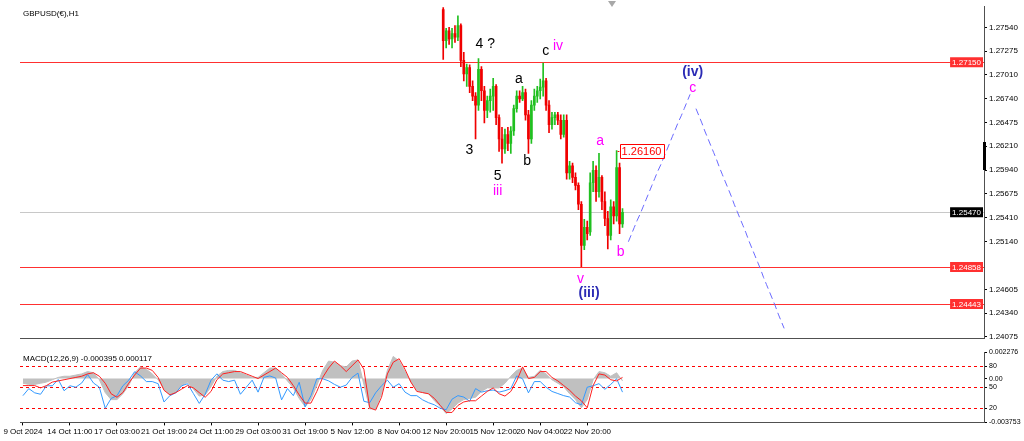  I want to click on y-tick-label: 1.27275, so click(1004, 51).